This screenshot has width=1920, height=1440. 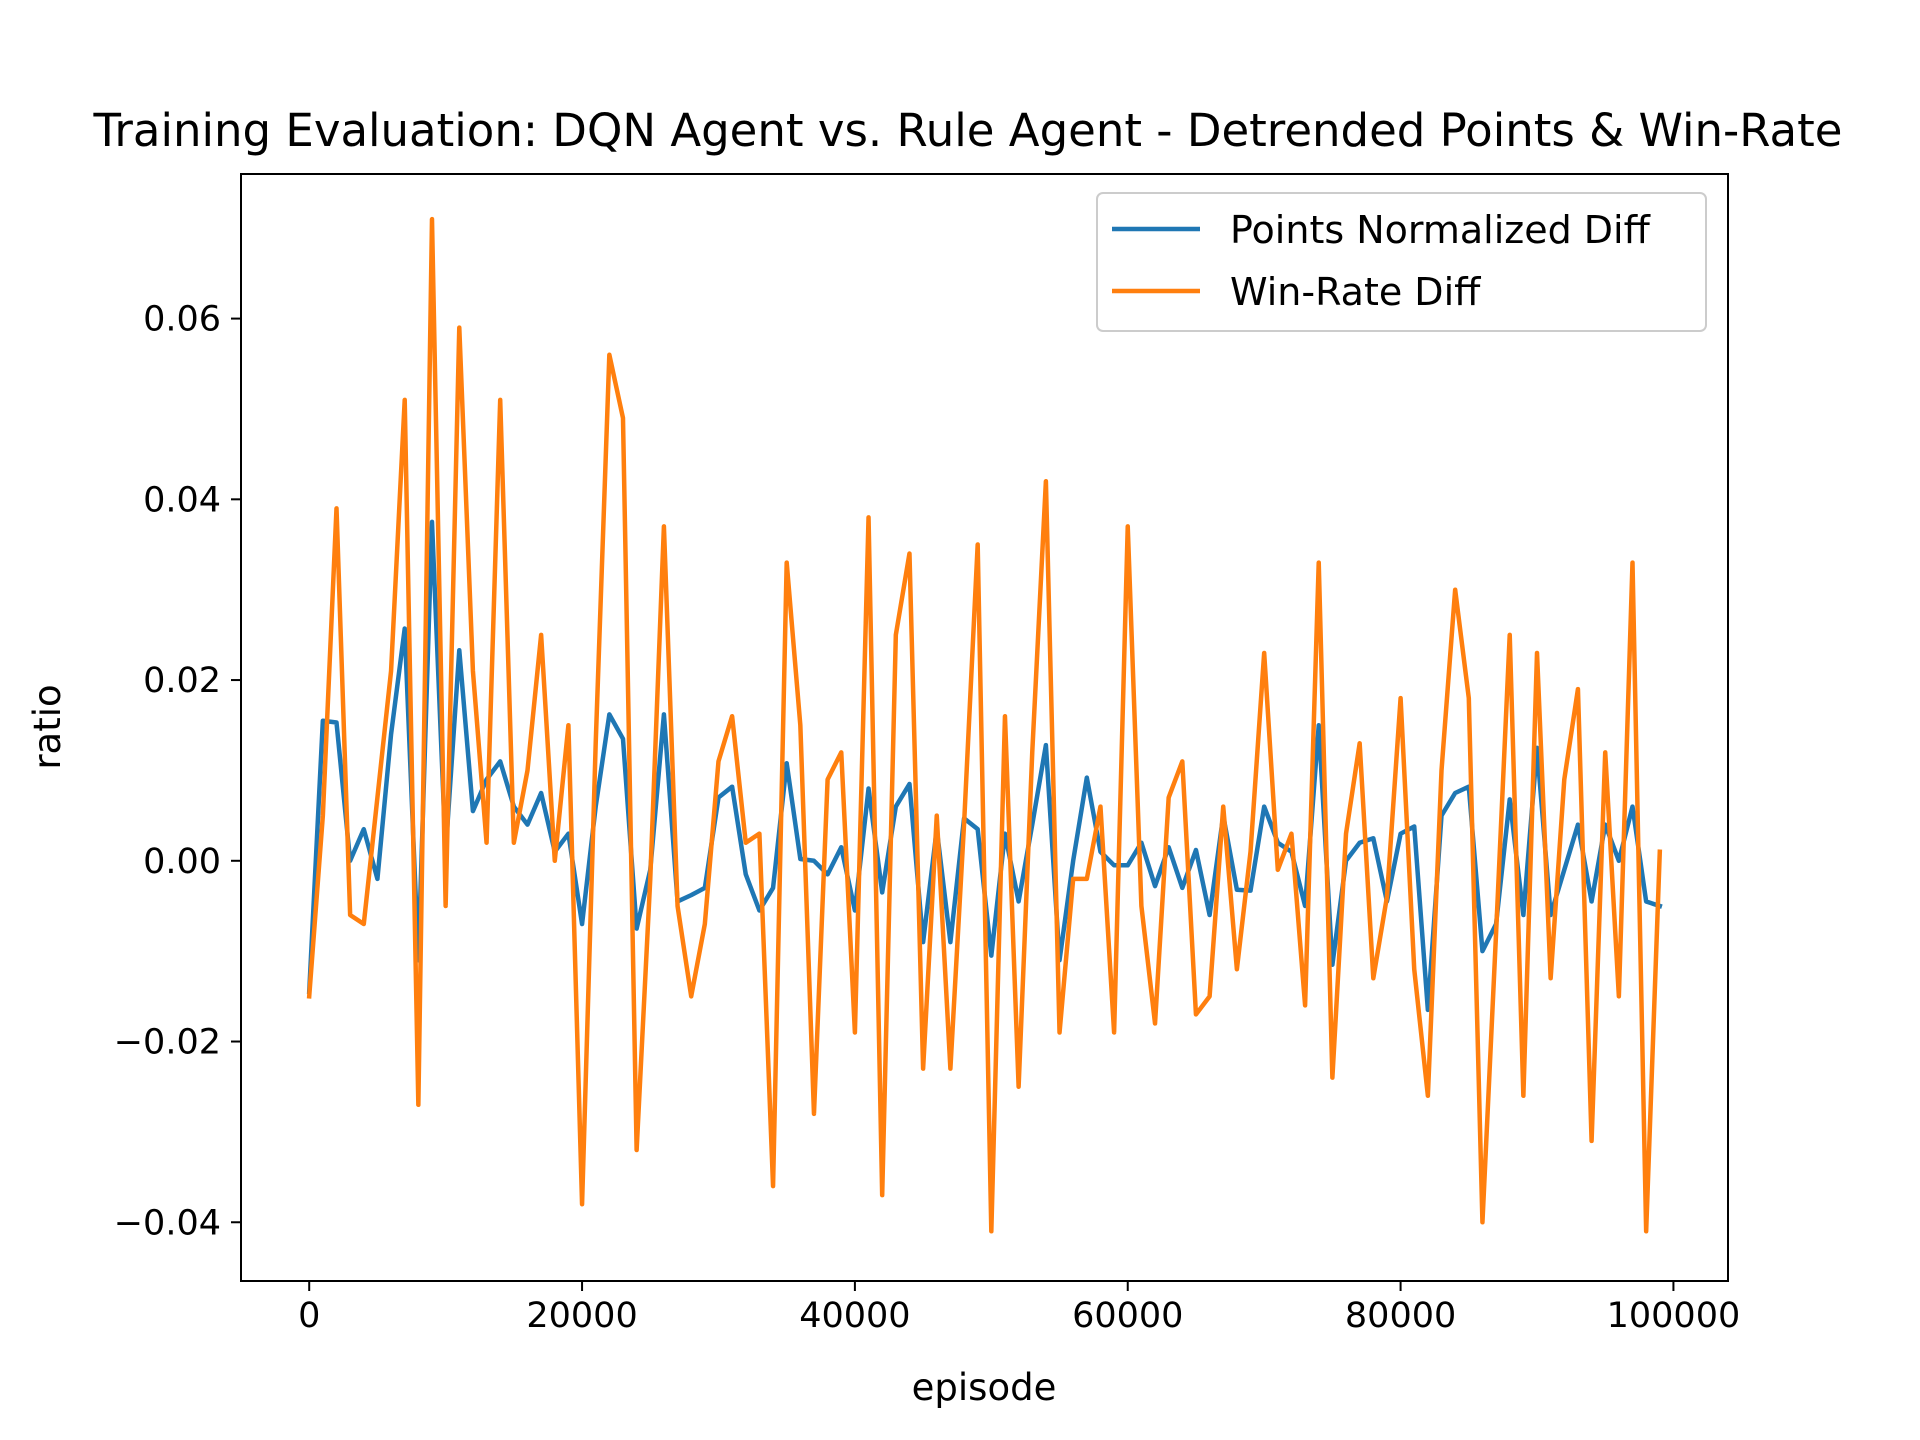 I want to click on y-tick-label: 0.04, so click(x=182, y=500).